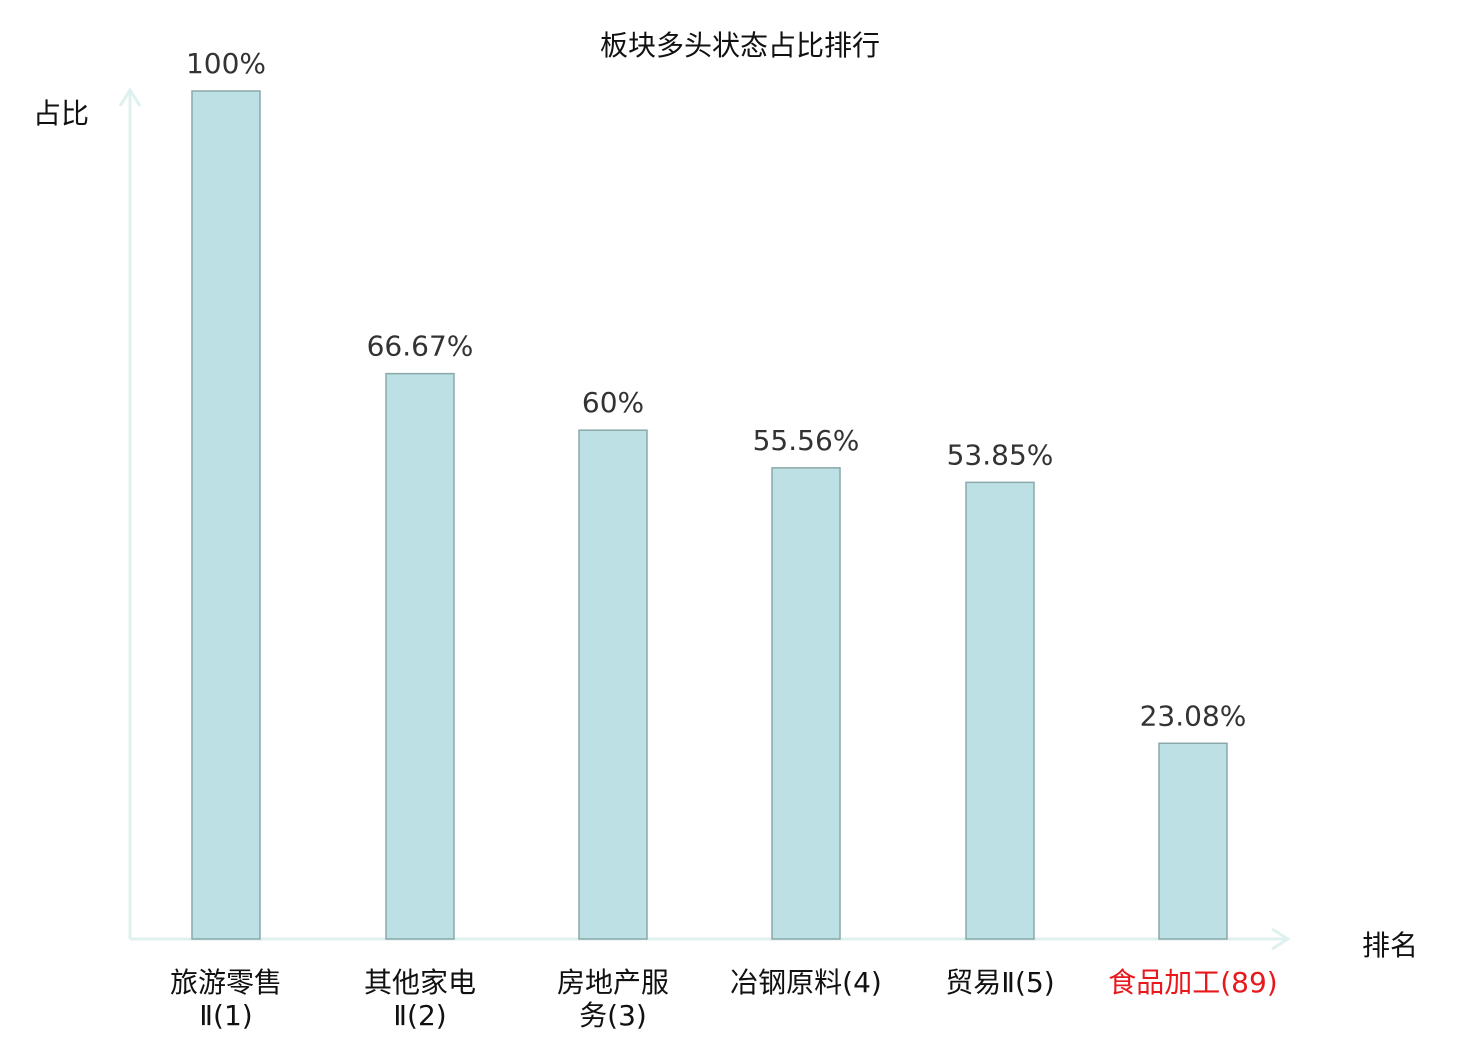 The image size is (1480, 1040). Describe the element at coordinates (739, 45) in the screenshot. I see `chart-title: 板块多头状态占比排行` at that location.